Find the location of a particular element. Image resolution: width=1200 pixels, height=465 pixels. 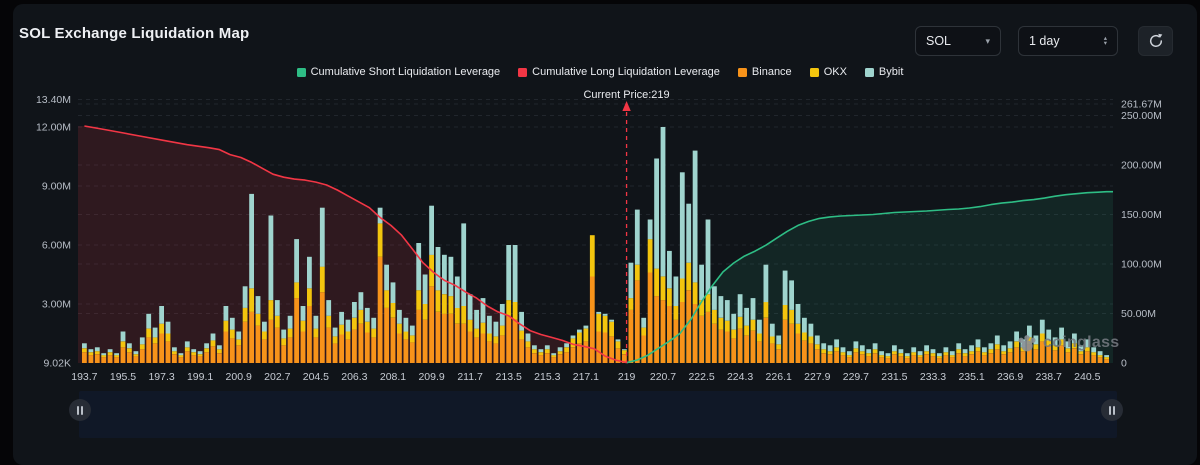

svg-text: 202.7 is located at coordinates (277, 377).